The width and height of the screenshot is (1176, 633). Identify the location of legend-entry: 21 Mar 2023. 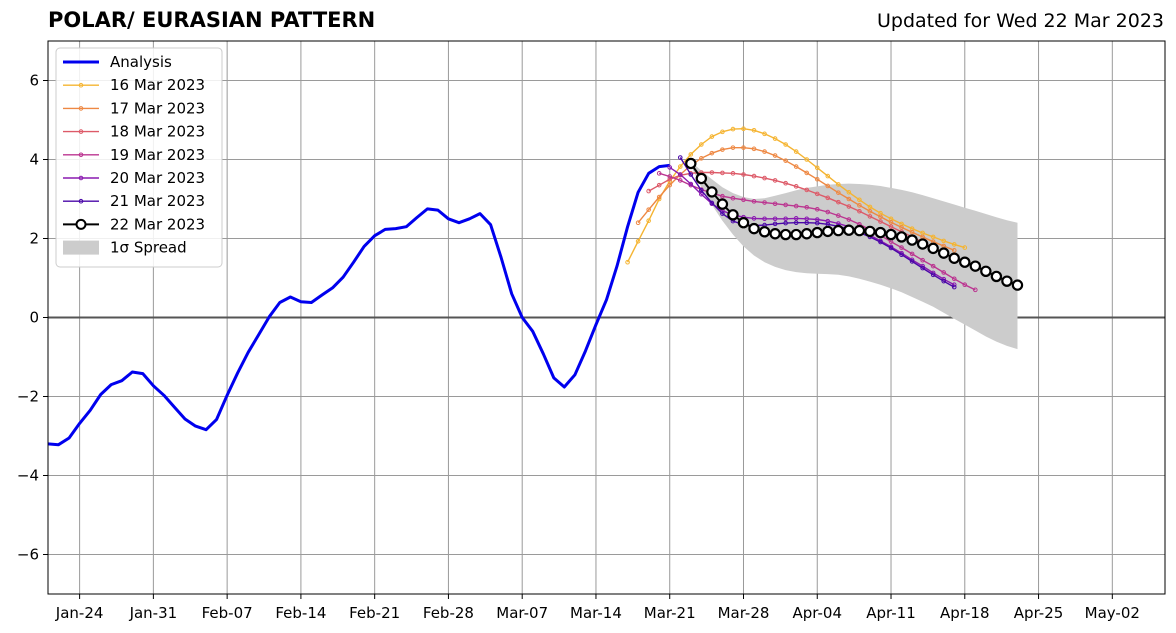
(134, 201).